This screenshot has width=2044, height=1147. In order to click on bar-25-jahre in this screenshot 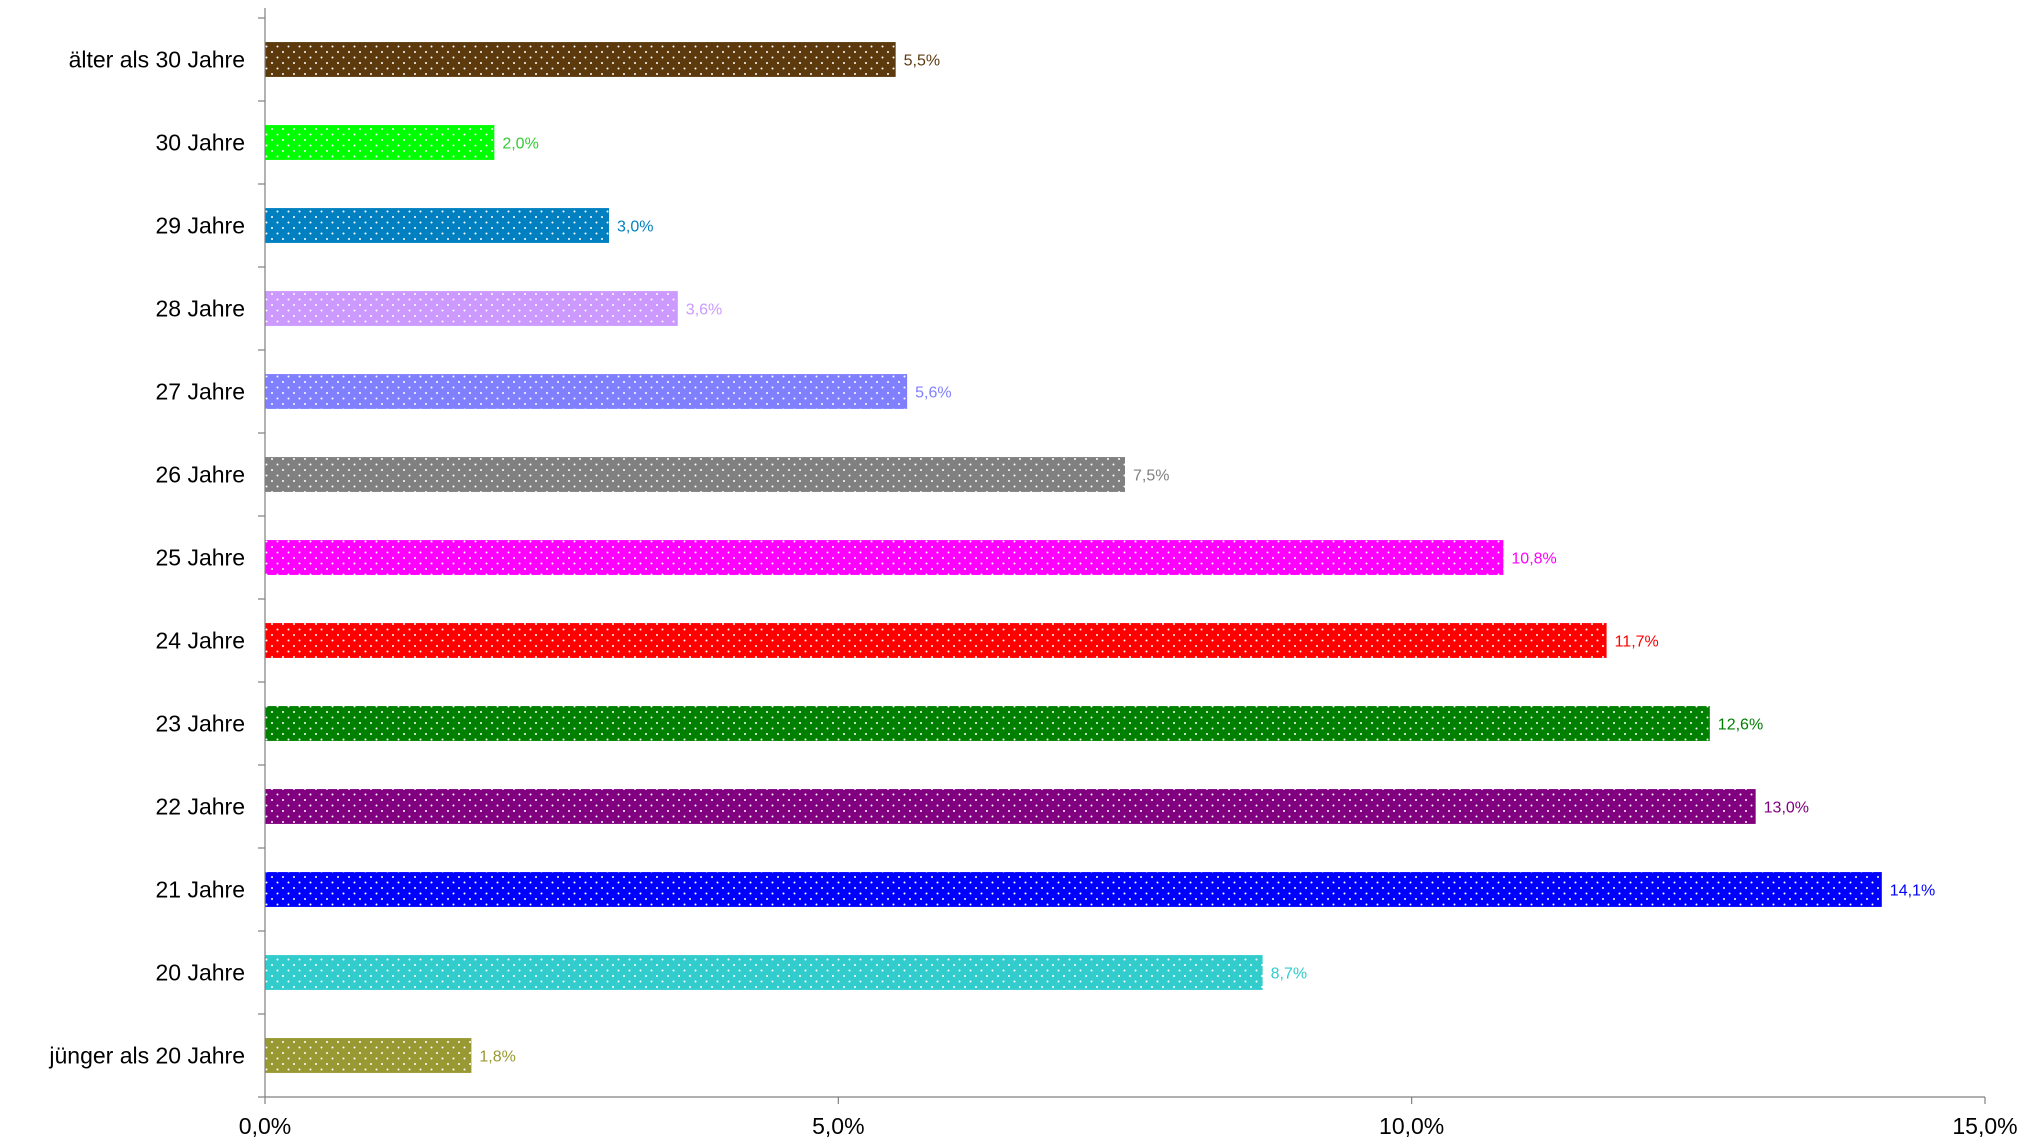, I will do `click(884, 557)`.